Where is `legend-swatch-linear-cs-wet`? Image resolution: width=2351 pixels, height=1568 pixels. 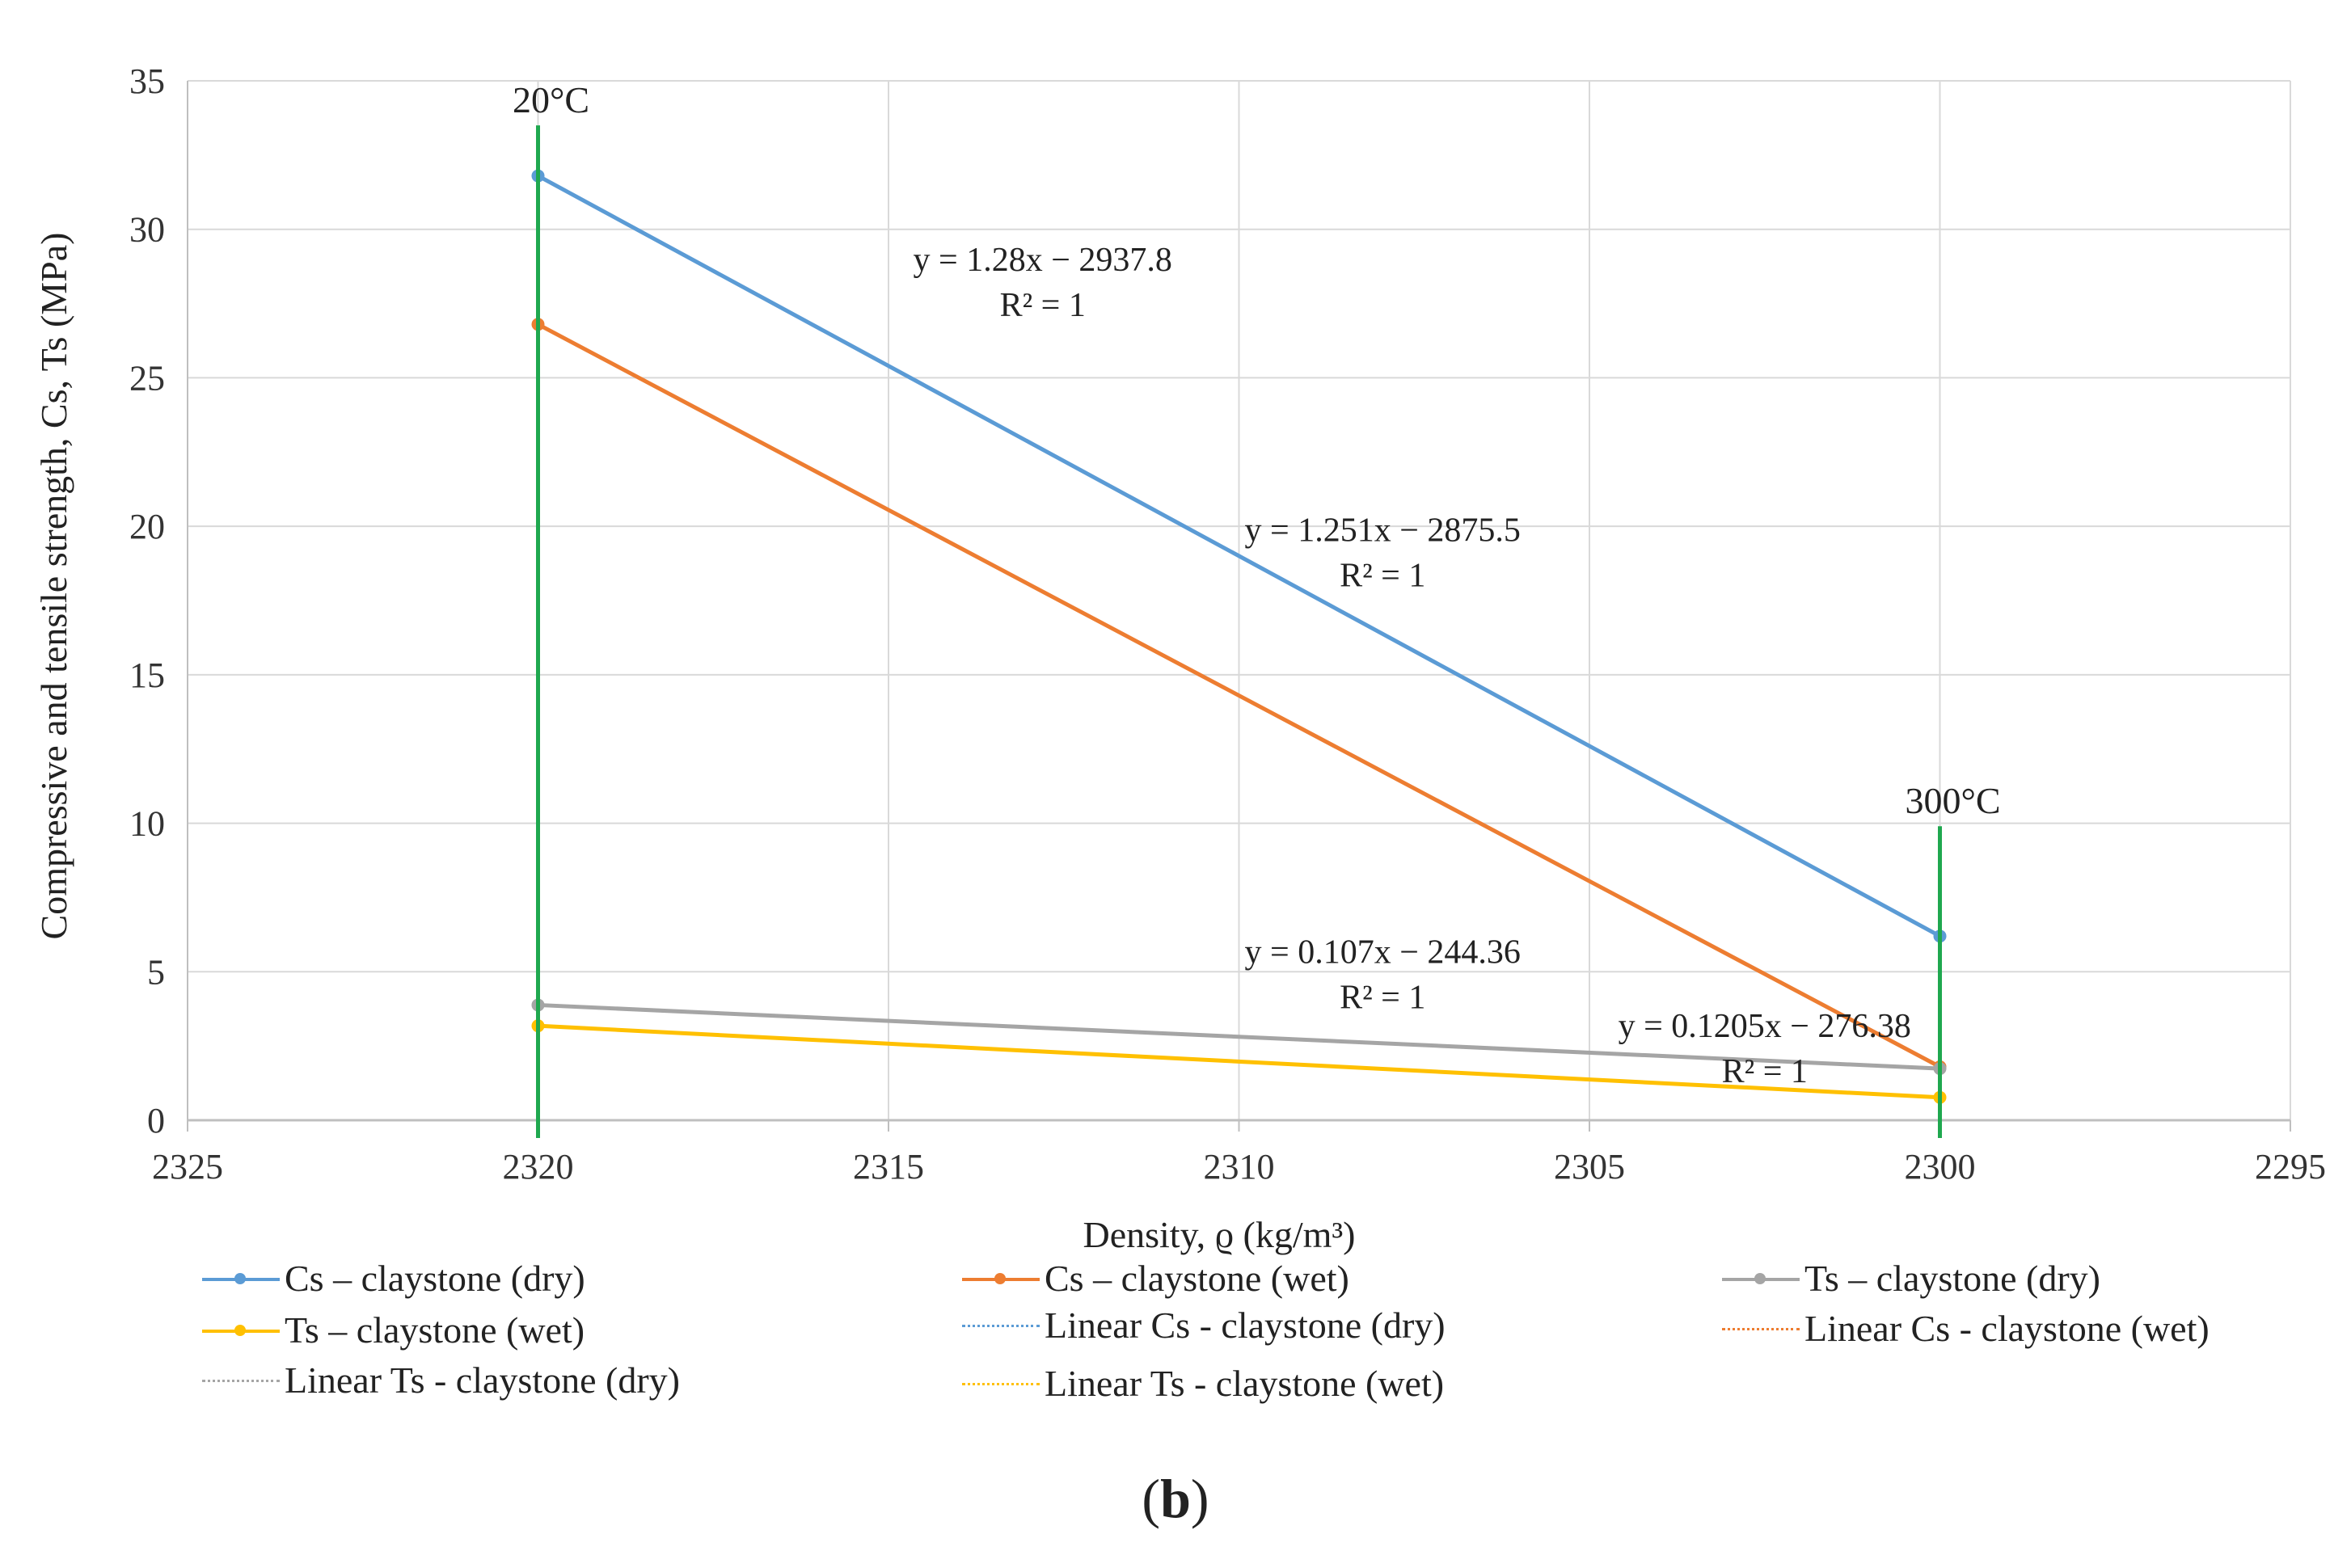 legend-swatch-linear-cs-wet is located at coordinates (1761, 1329).